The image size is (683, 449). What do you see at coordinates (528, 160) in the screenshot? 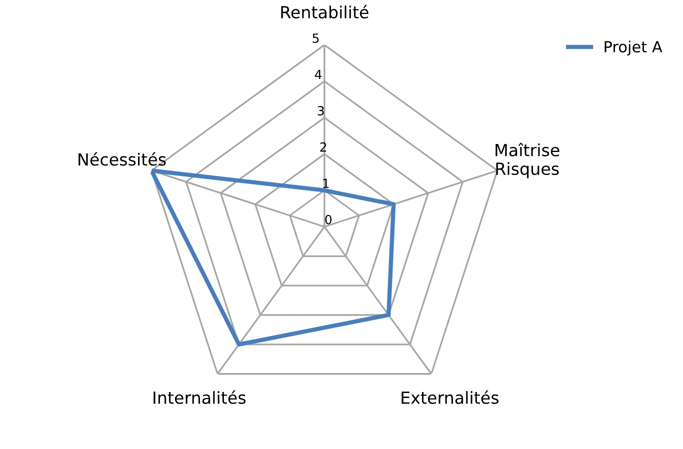
I see `spoke-label: Maîtrise Risques` at bounding box center [528, 160].